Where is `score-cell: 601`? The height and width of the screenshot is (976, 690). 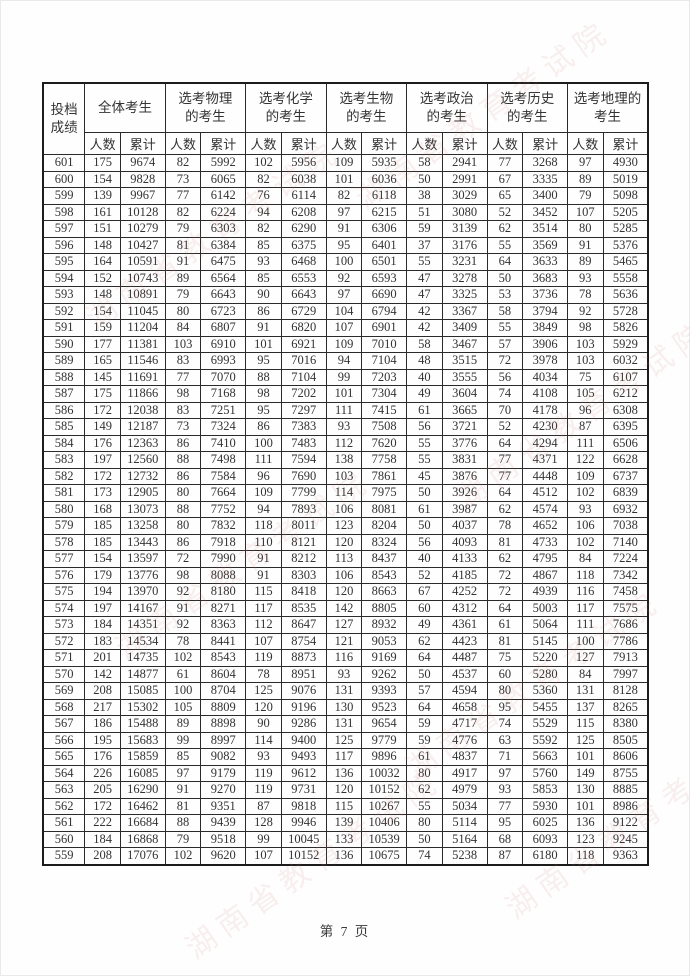 score-cell: 601 is located at coordinates (64, 163).